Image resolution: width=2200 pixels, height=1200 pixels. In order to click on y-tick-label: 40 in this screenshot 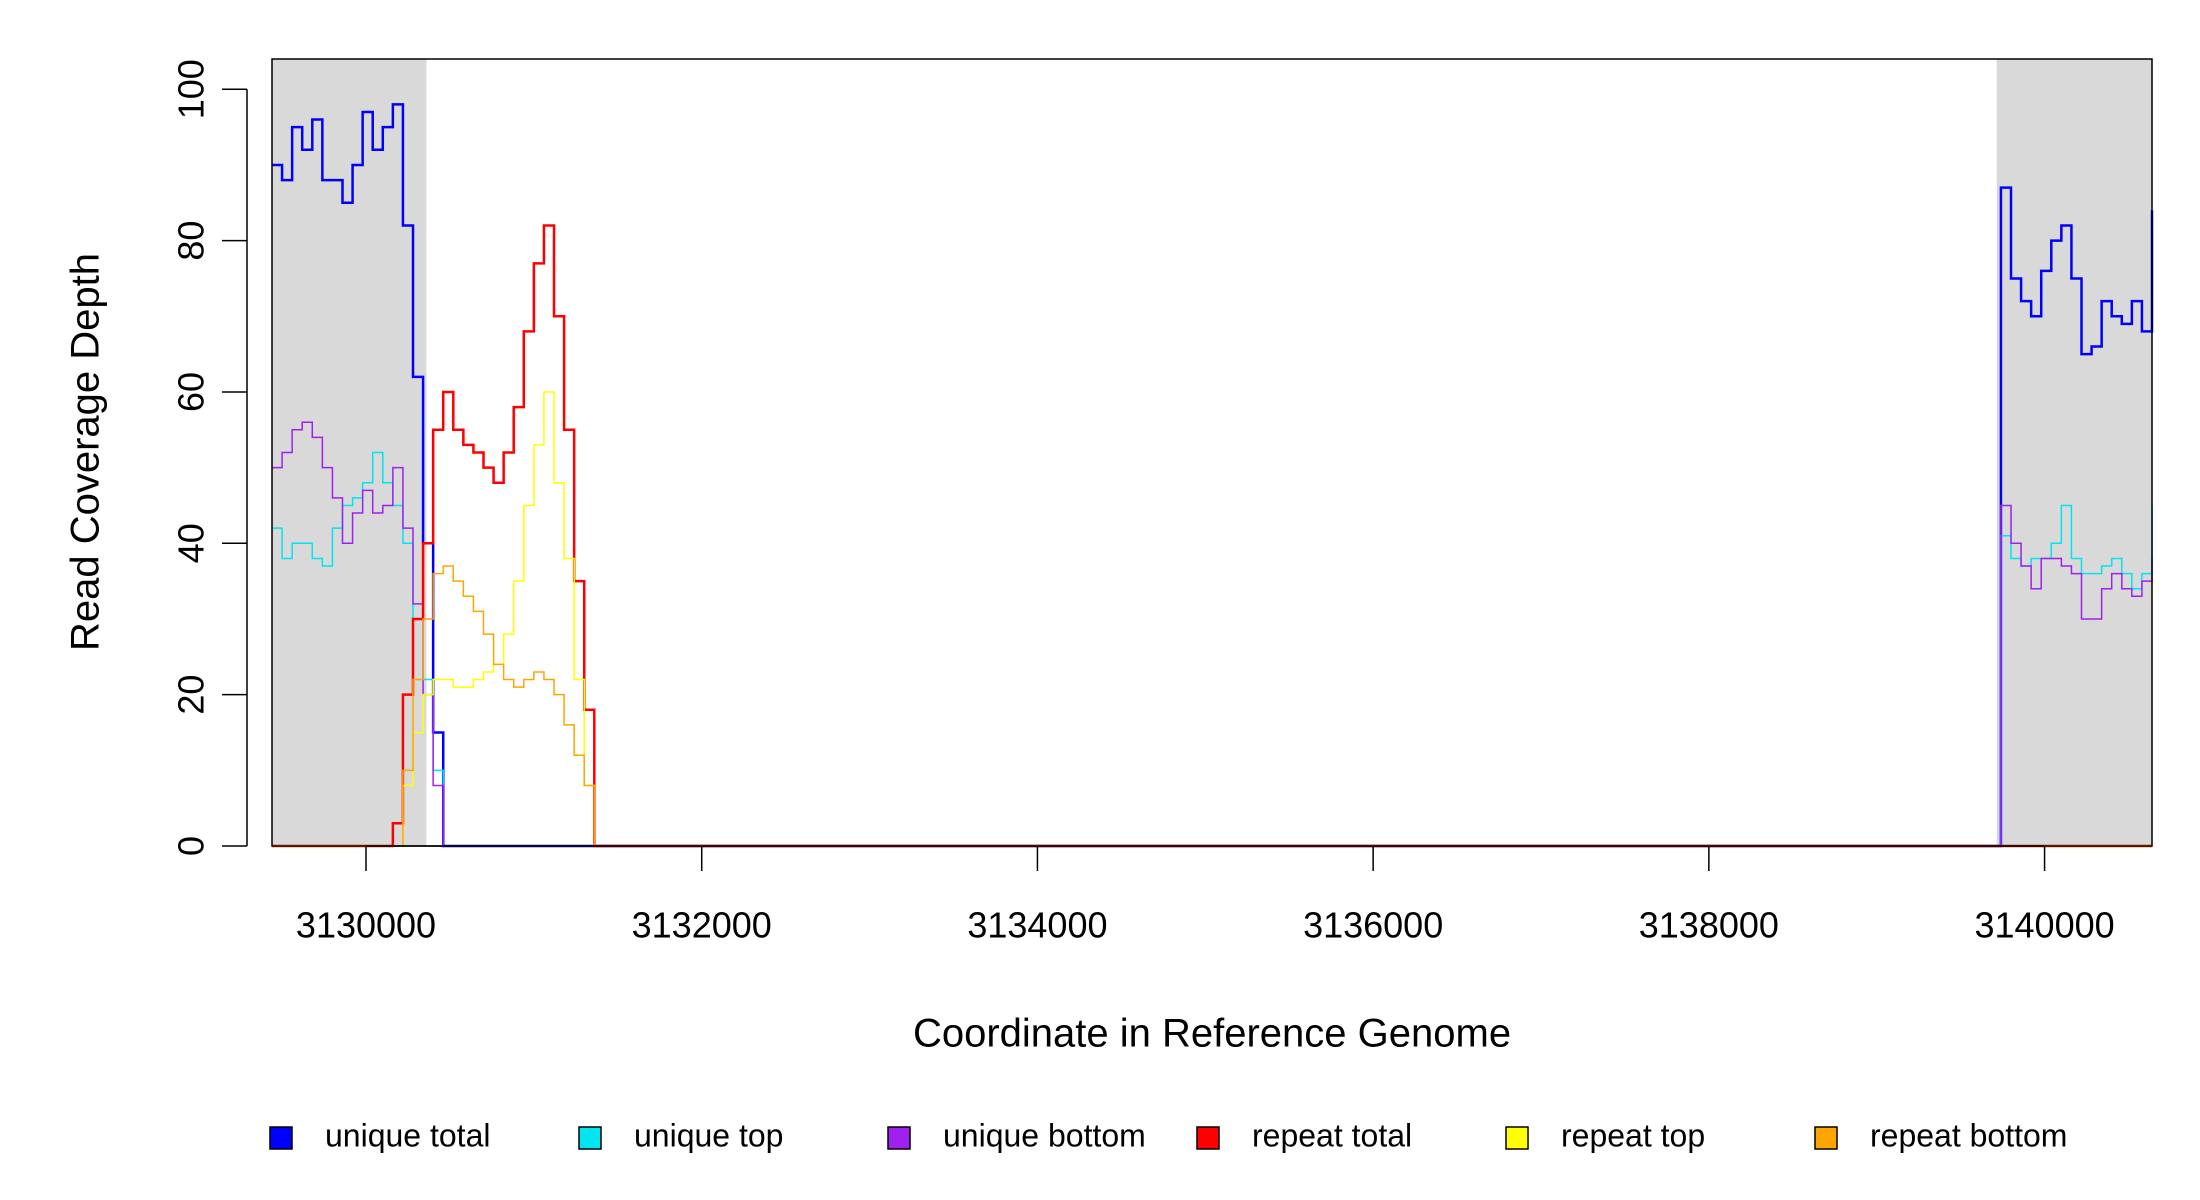, I will do `click(191, 543)`.